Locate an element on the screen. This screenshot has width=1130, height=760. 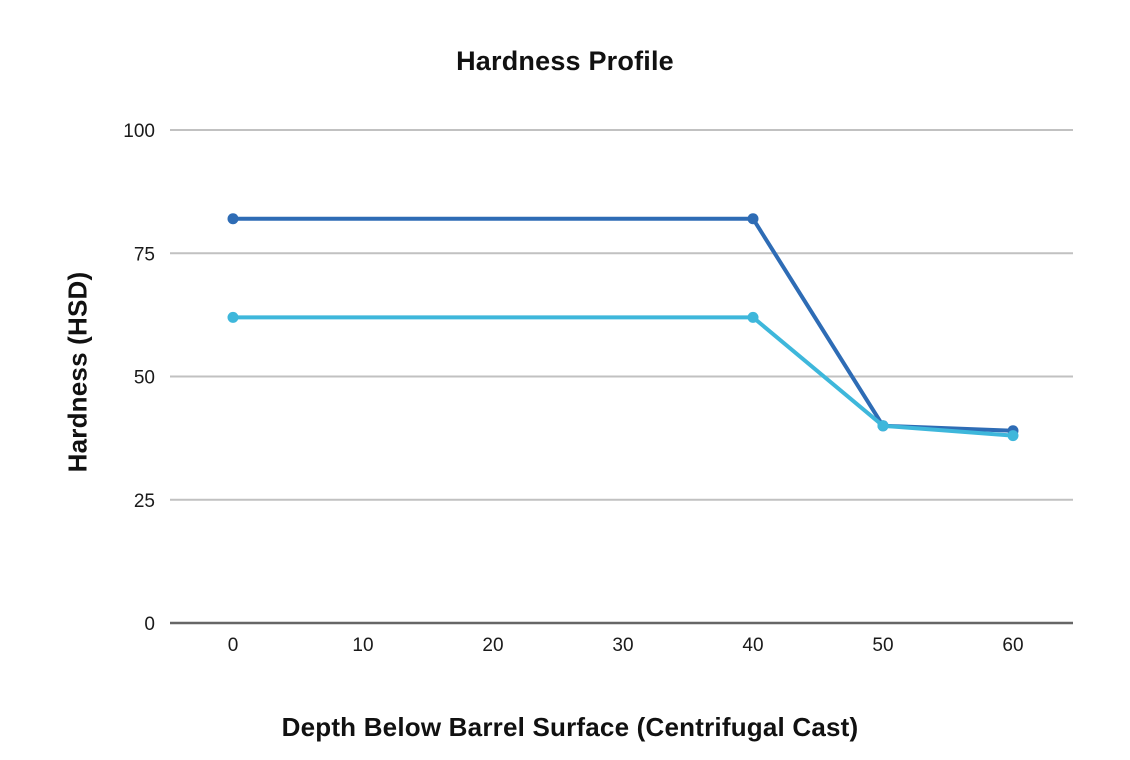
y-tick-label: 50 is located at coordinates (144, 378).